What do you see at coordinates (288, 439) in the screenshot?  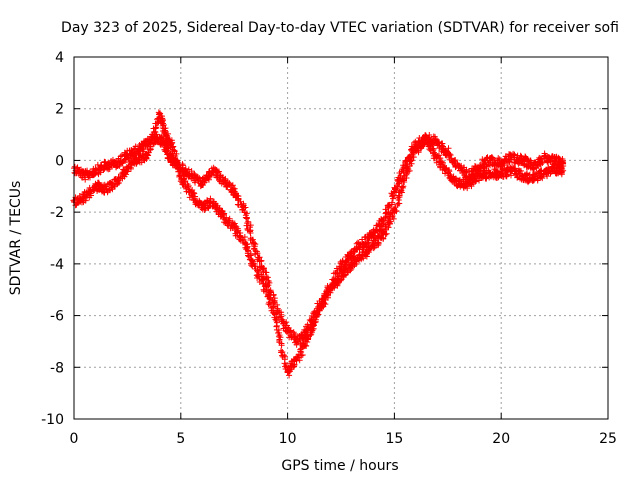 I see `x-tick-label: 10` at bounding box center [288, 439].